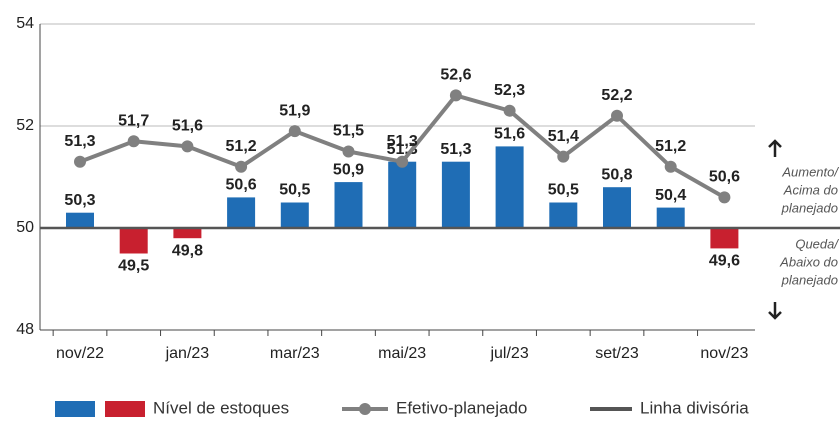 The width and height of the screenshot is (840, 421). What do you see at coordinates (616, 95) in the screenshot?
I see `value-label: 52,2` at bounding box center [616, 95].